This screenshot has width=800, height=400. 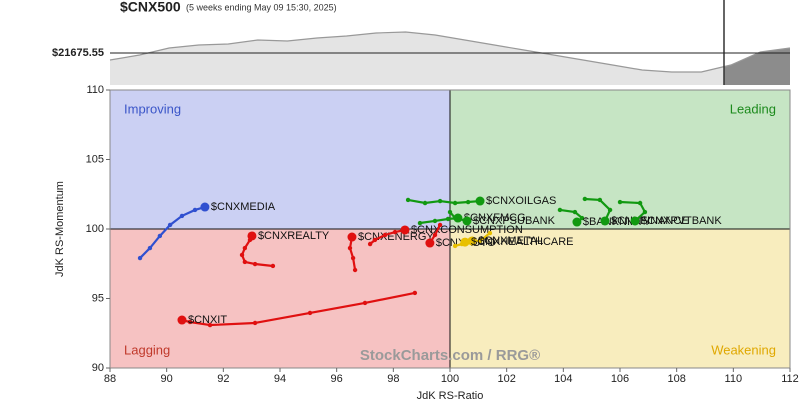 What do you see at coordinates (495, 218) in the screenshot?
I see `series-label: $CNXFMCG` at bounding box center [495, 218].